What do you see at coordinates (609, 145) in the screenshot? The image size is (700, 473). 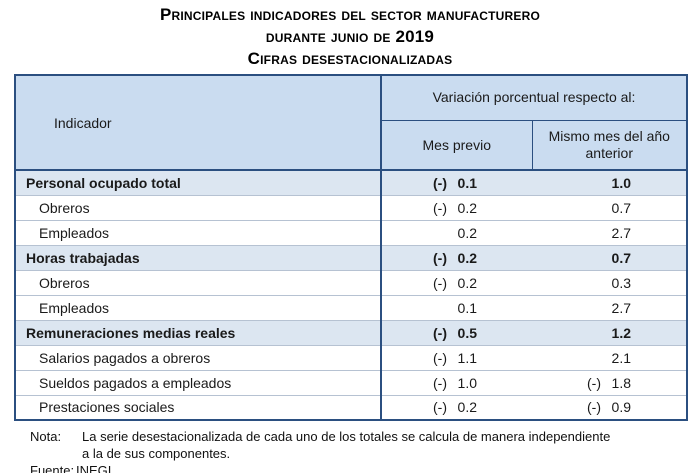 I see `header-mismo-mes: Mismo mes del año anterior` at bounding box center [609, 145].